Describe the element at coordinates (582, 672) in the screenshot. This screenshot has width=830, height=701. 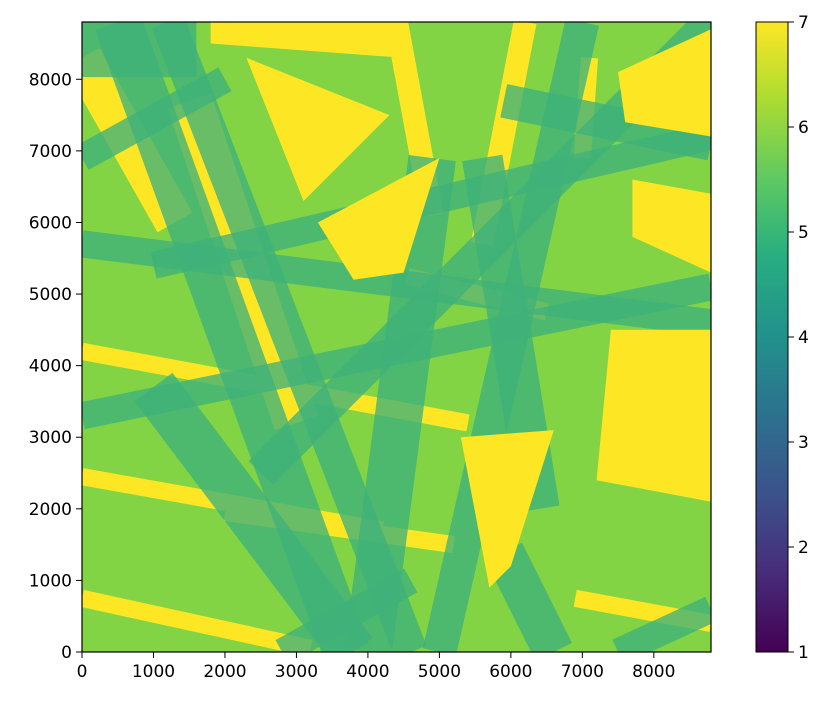
I see `x-tick-label: 7000` at that location.